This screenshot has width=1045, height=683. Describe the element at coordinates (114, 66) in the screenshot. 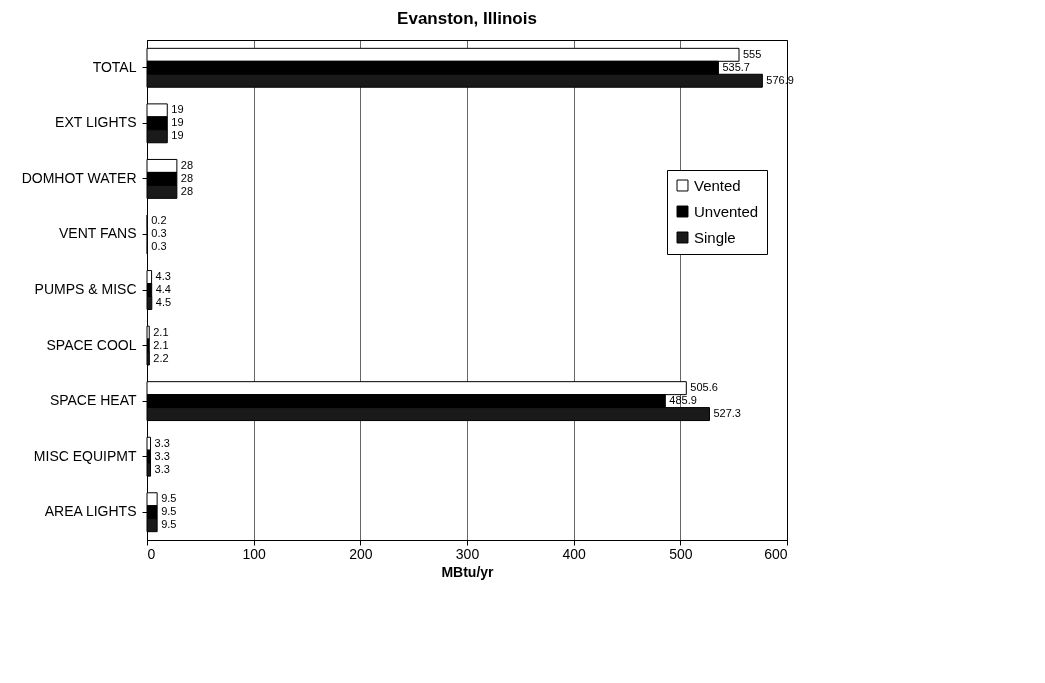

I see `y-tick-label: TOTAL` at that location.